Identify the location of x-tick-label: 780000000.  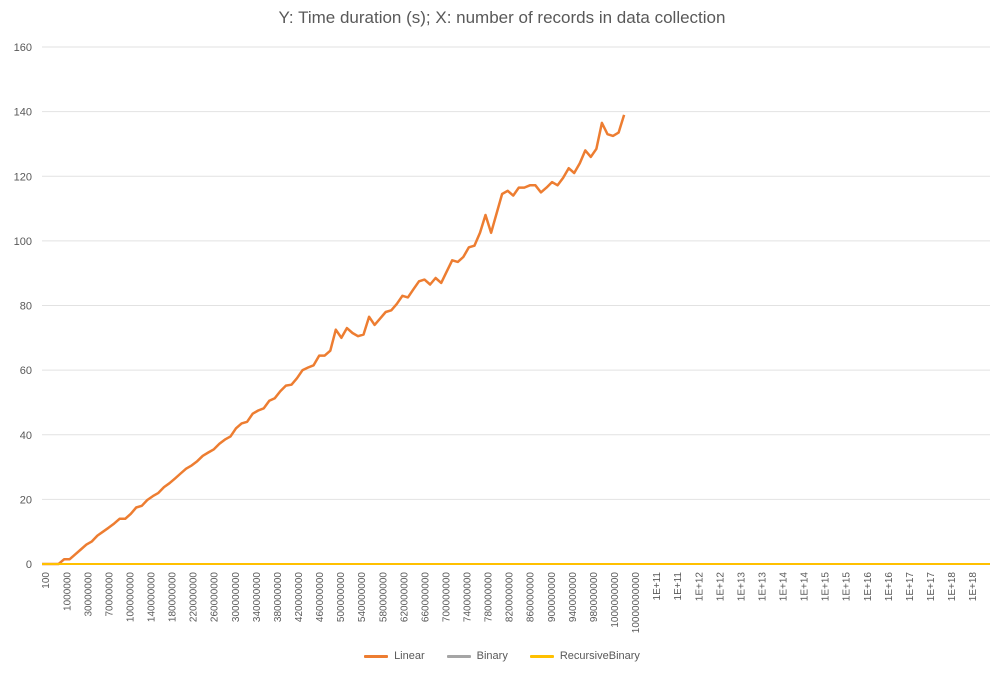
(489, 597).